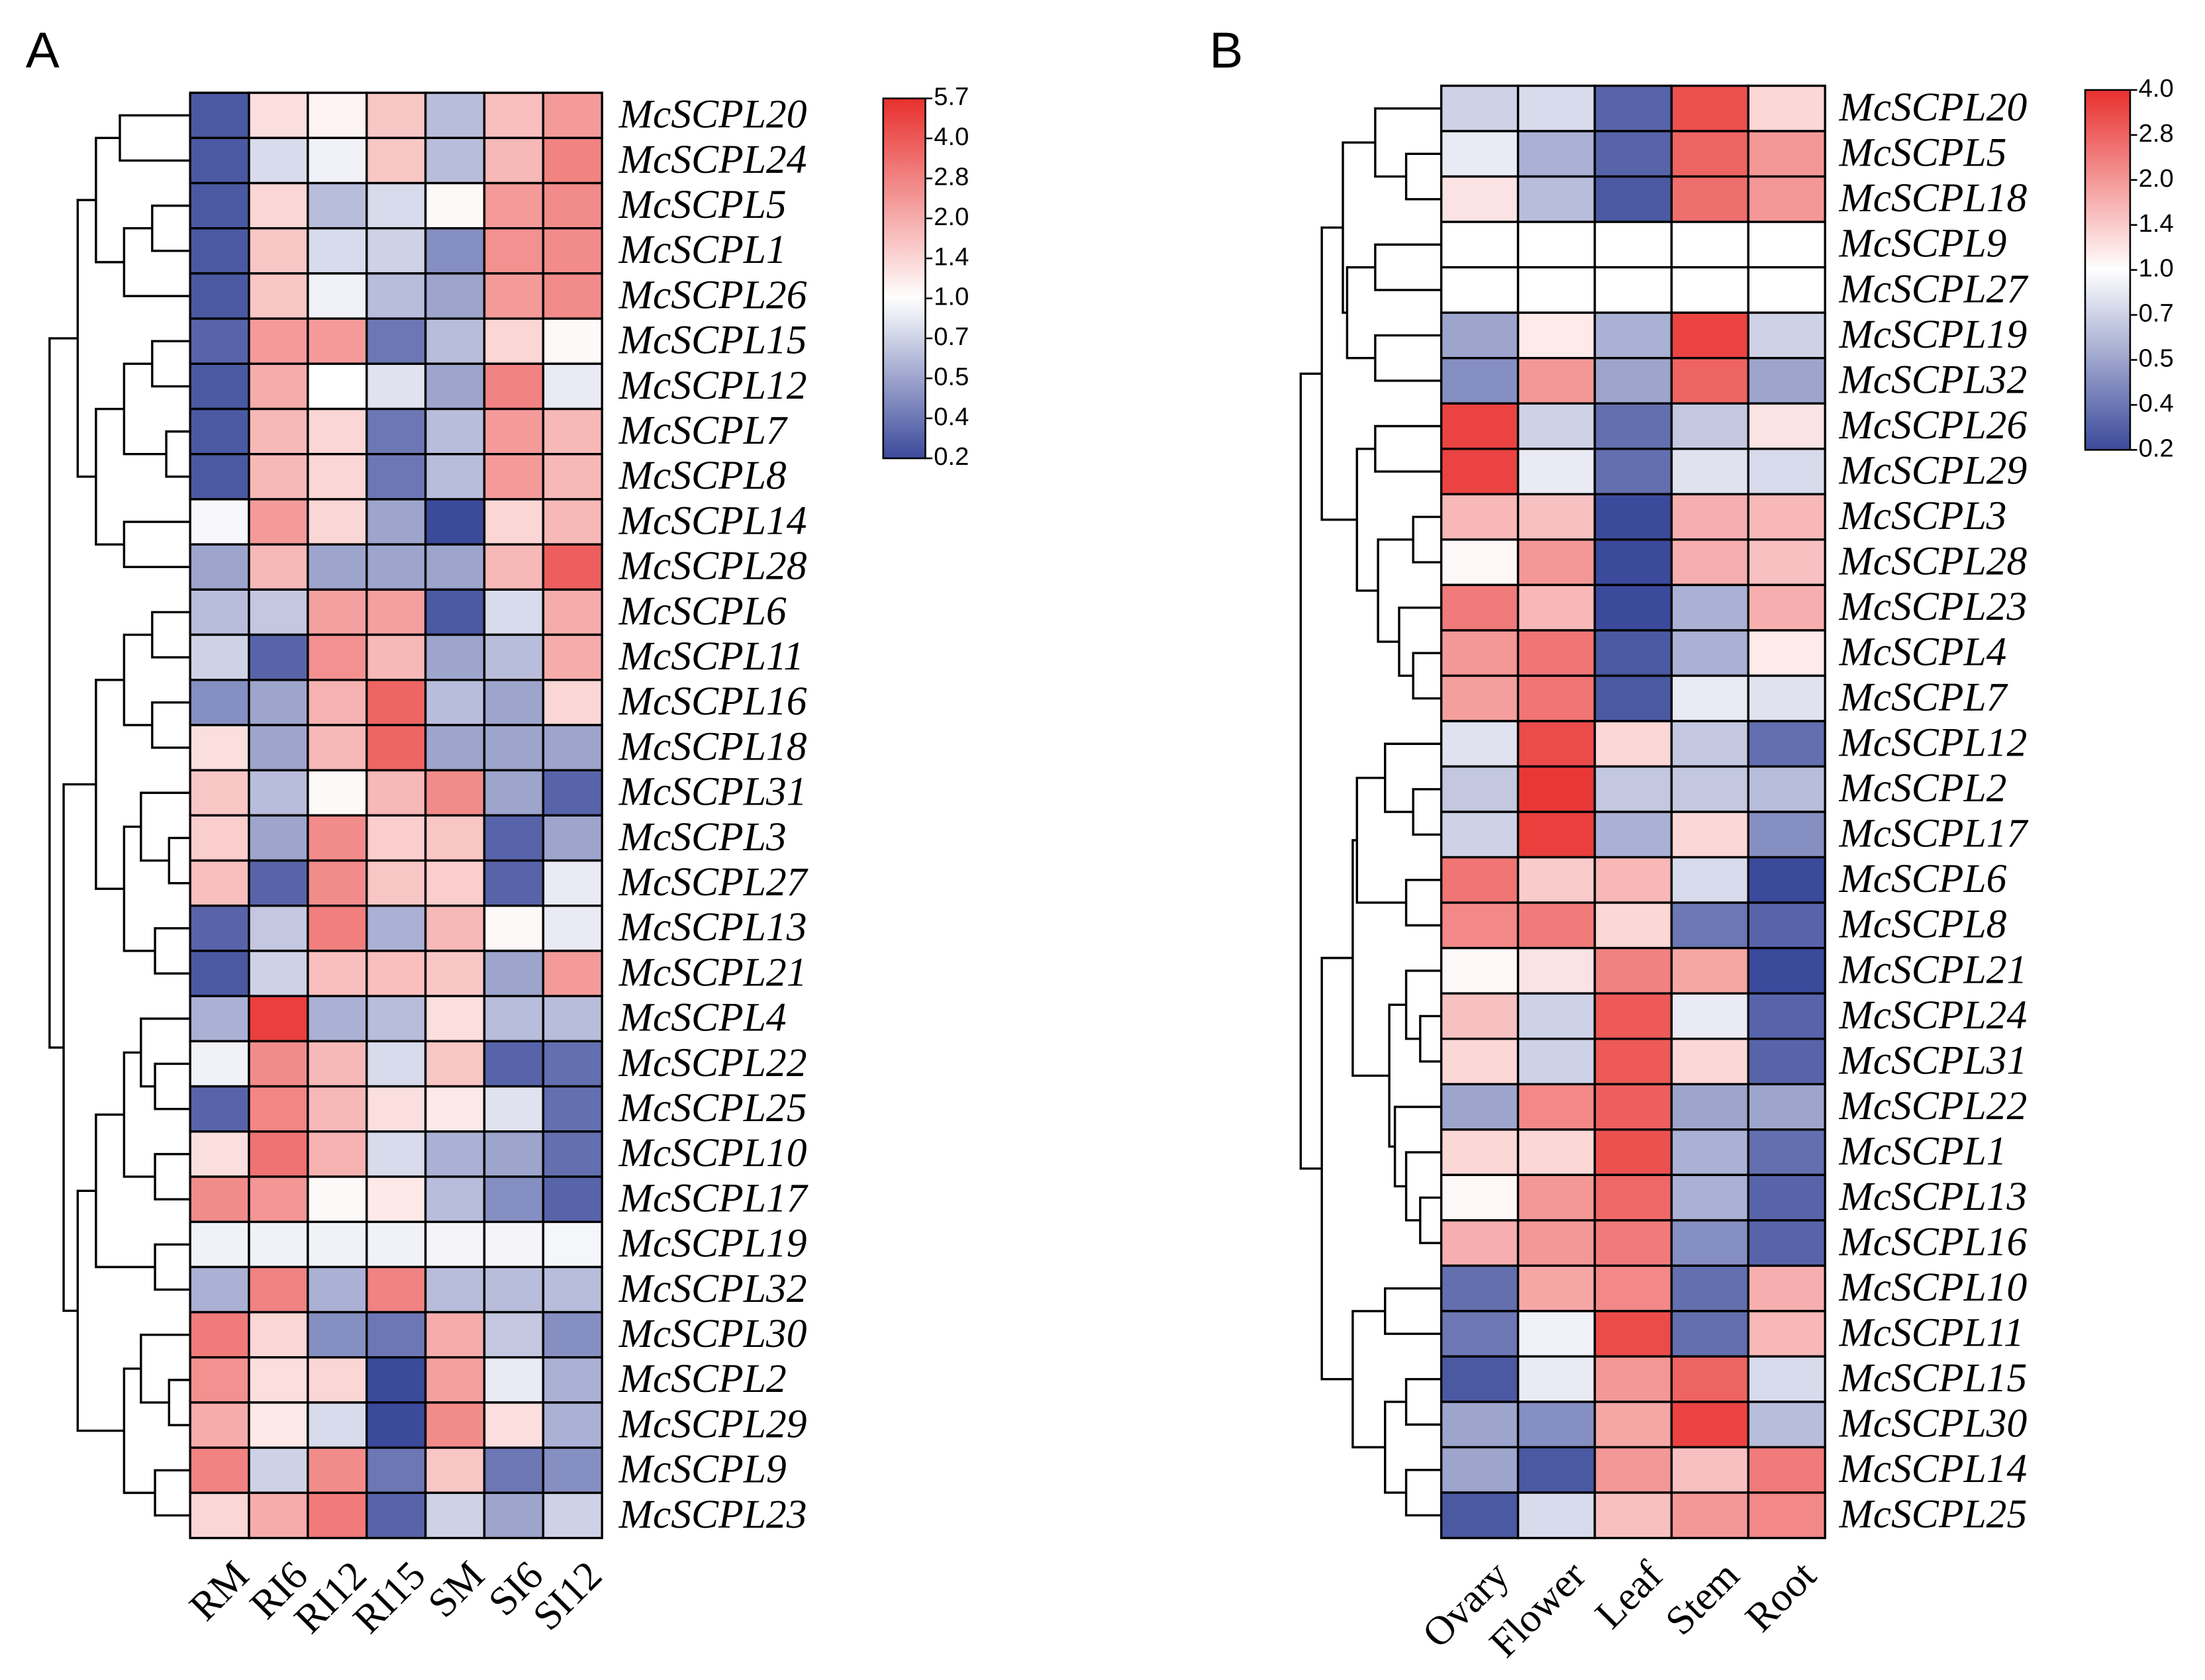 This screenshot has width=2205, height=1680. Describe the element at coordinates (712, 1062) in the screenshot. I see `row-label: McSCPL22` at that location.